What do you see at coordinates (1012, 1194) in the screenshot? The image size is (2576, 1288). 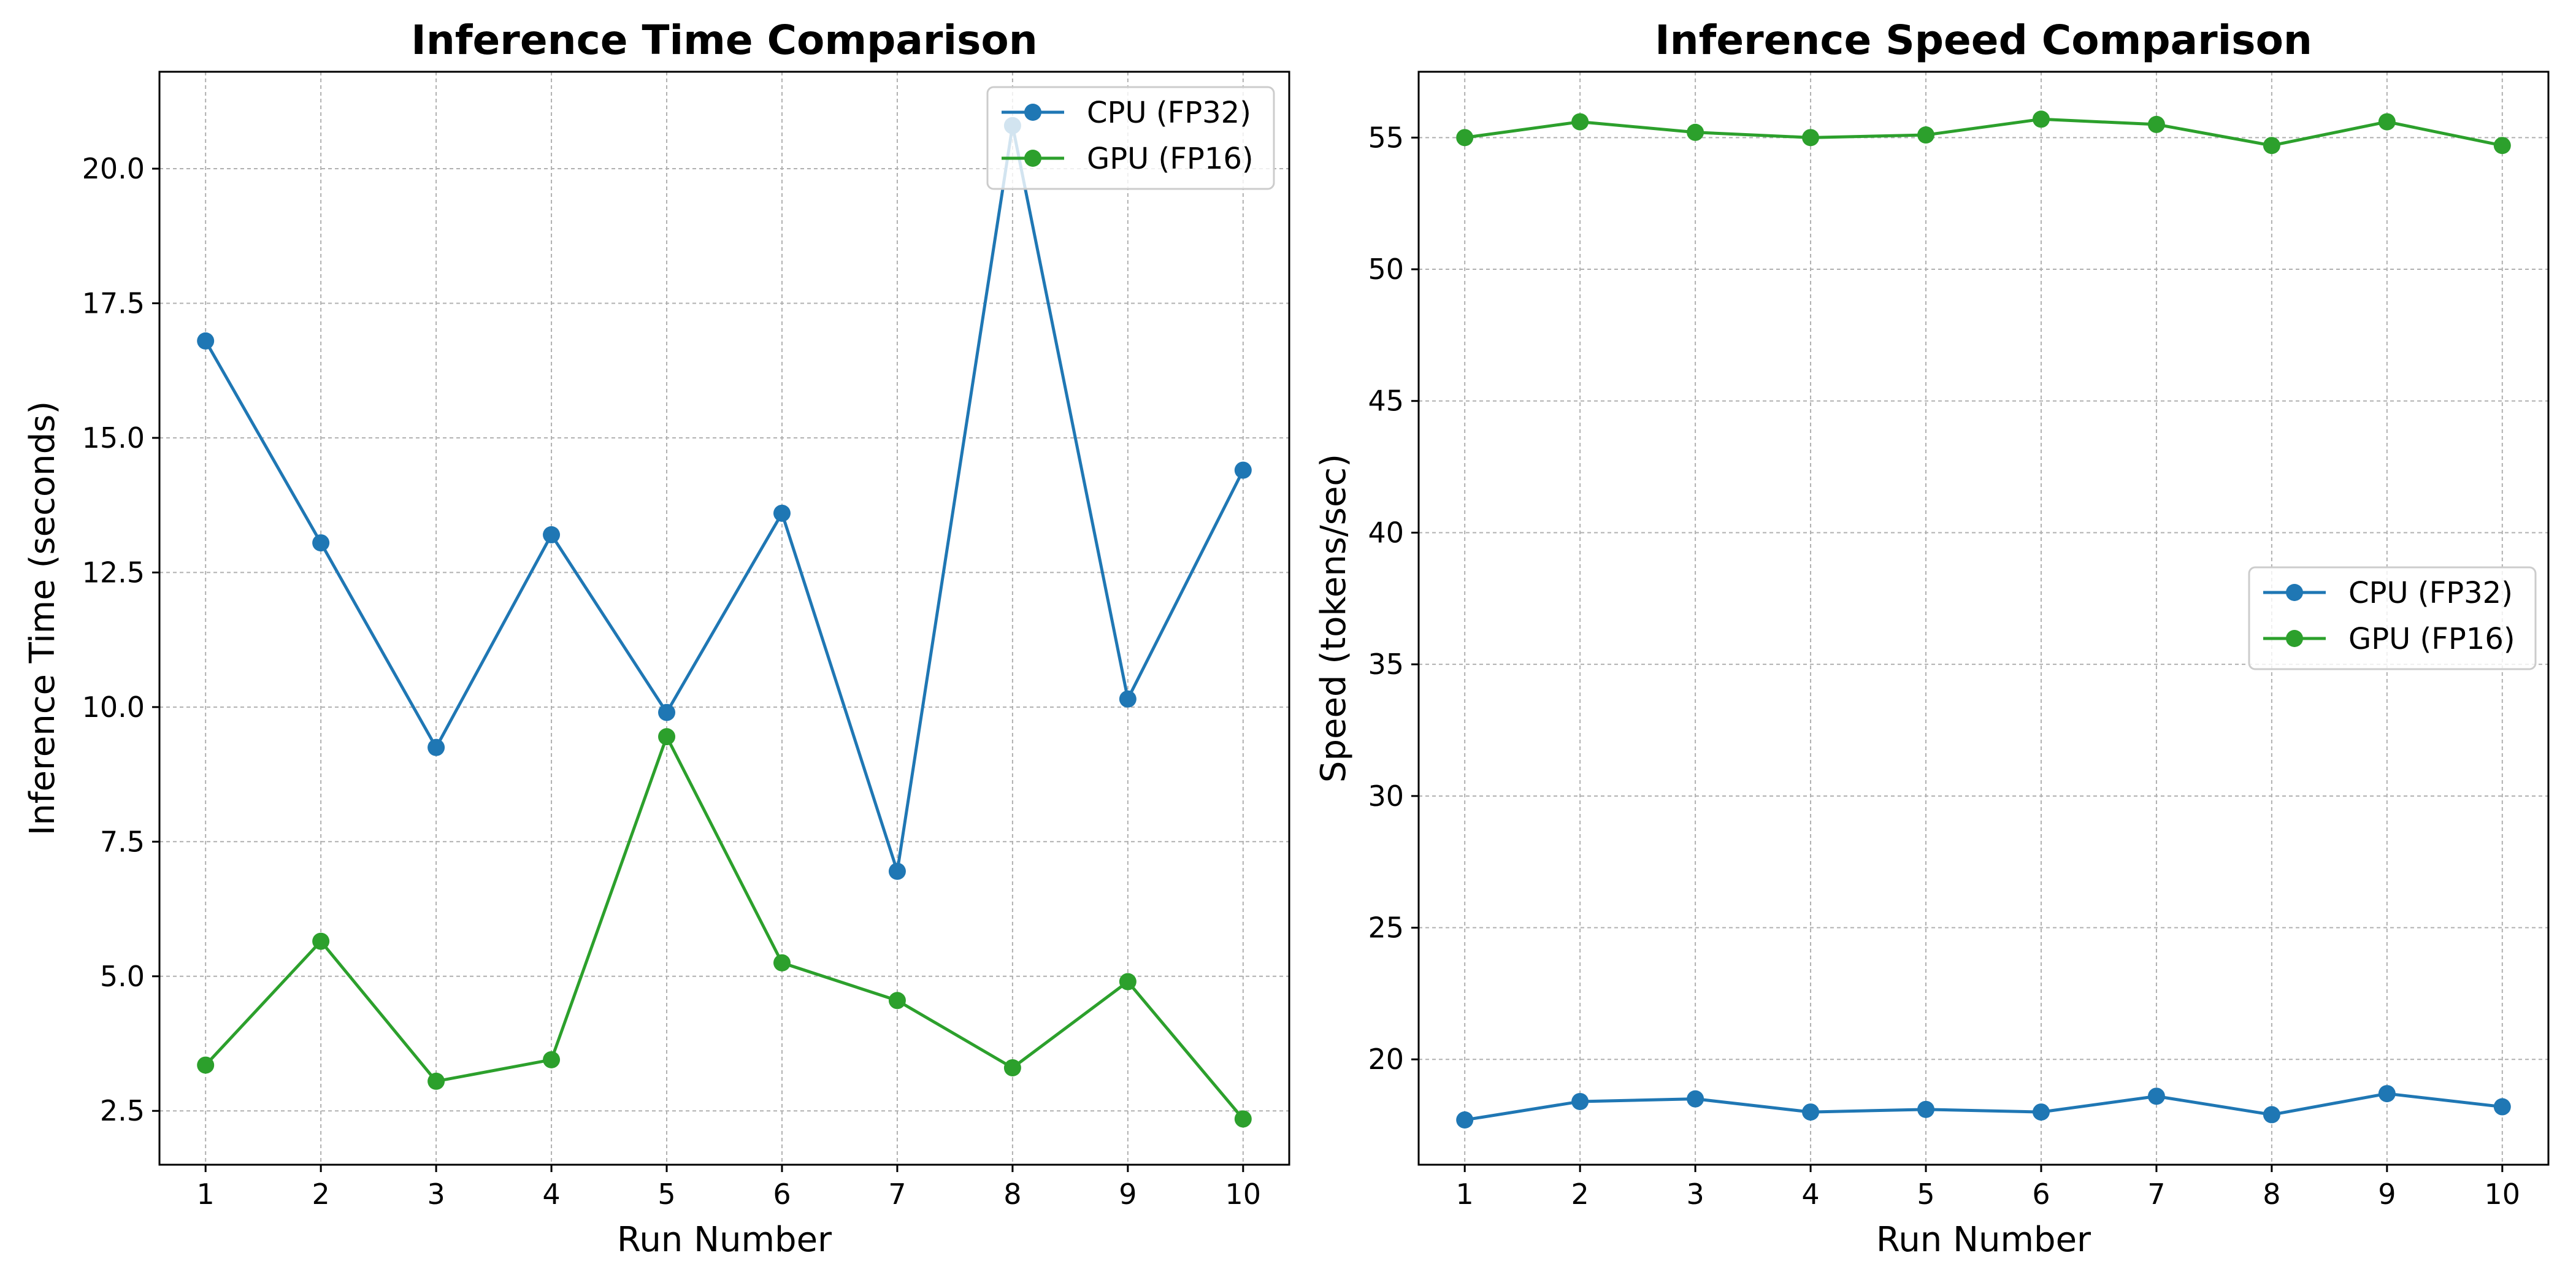 I see `x-tick-label: 8` at bounding box center [1012, 1194].